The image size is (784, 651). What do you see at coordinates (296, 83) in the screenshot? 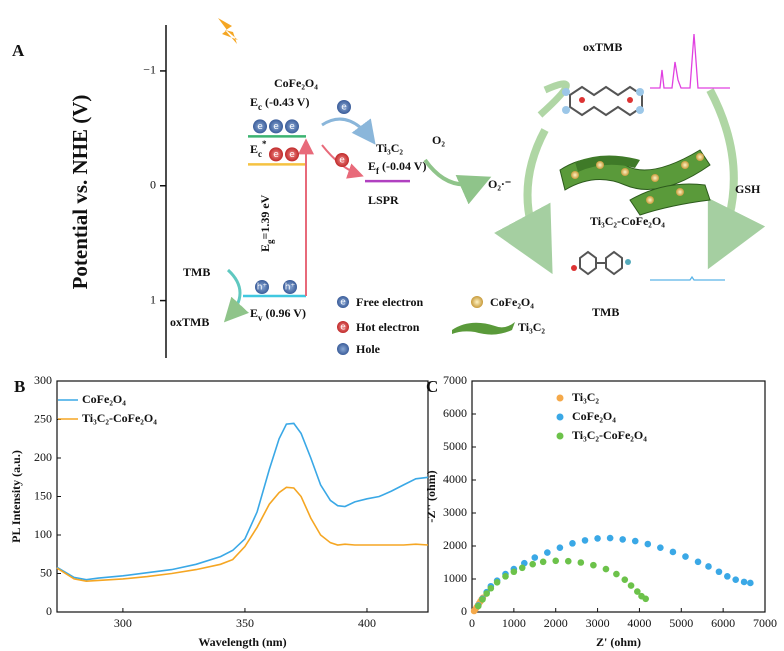
I see `catalyst-name: CoFe₂O₄` at bounding box center [296, 83].